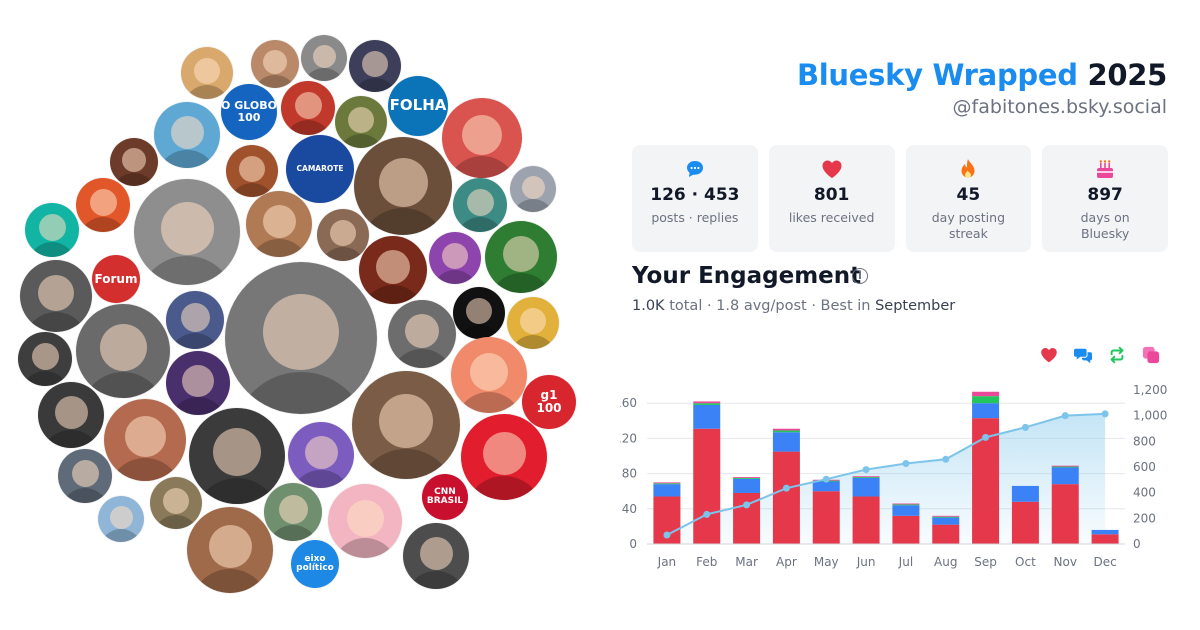 The image size is (1200, 630). What do you see at coordinates (831, 217) in the screenshot?
I see `stat-label: likes received` at bounding box center [831, 217].